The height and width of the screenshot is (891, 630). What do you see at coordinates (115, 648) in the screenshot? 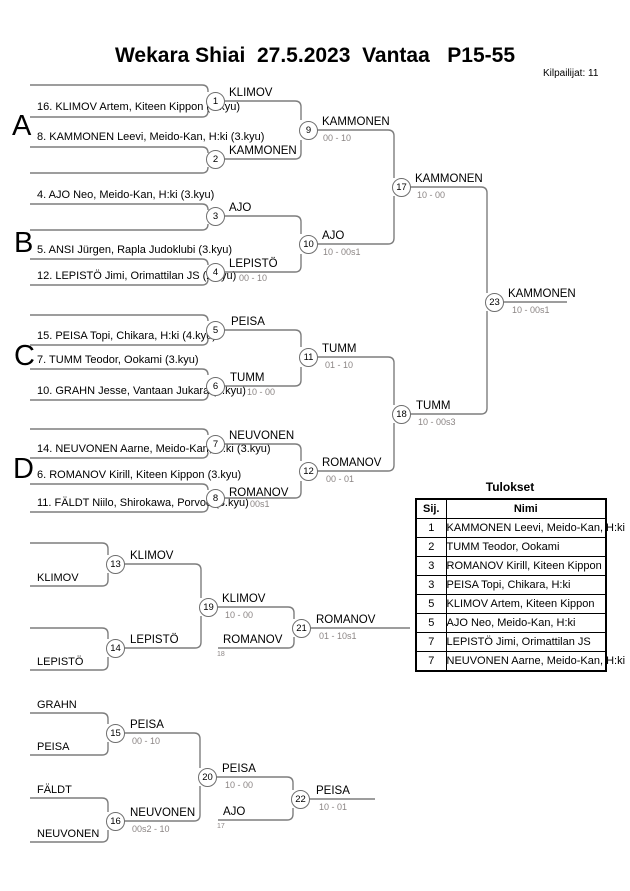
I see `match-14-circle: 14` at bounding box center [115, 648].